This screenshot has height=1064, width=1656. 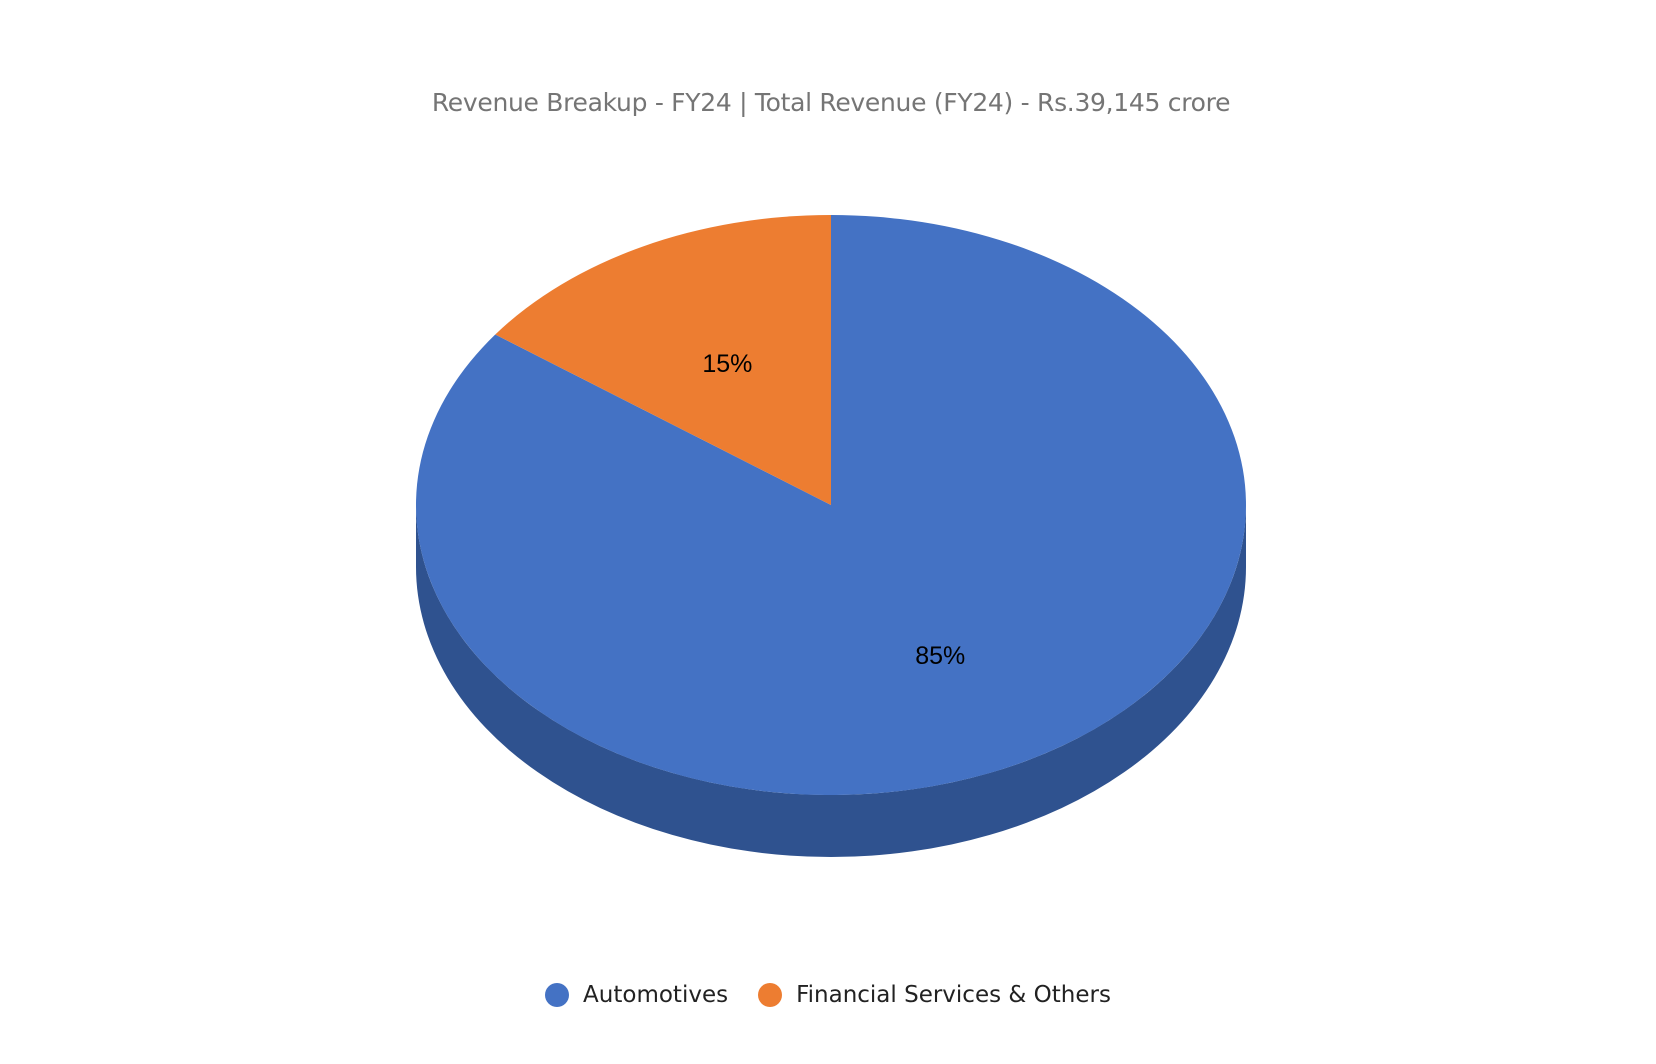 What do you see at coordinates (727, 364) in the screenshot?
I see `data-label: 15%` at bounding box center [727, 364].